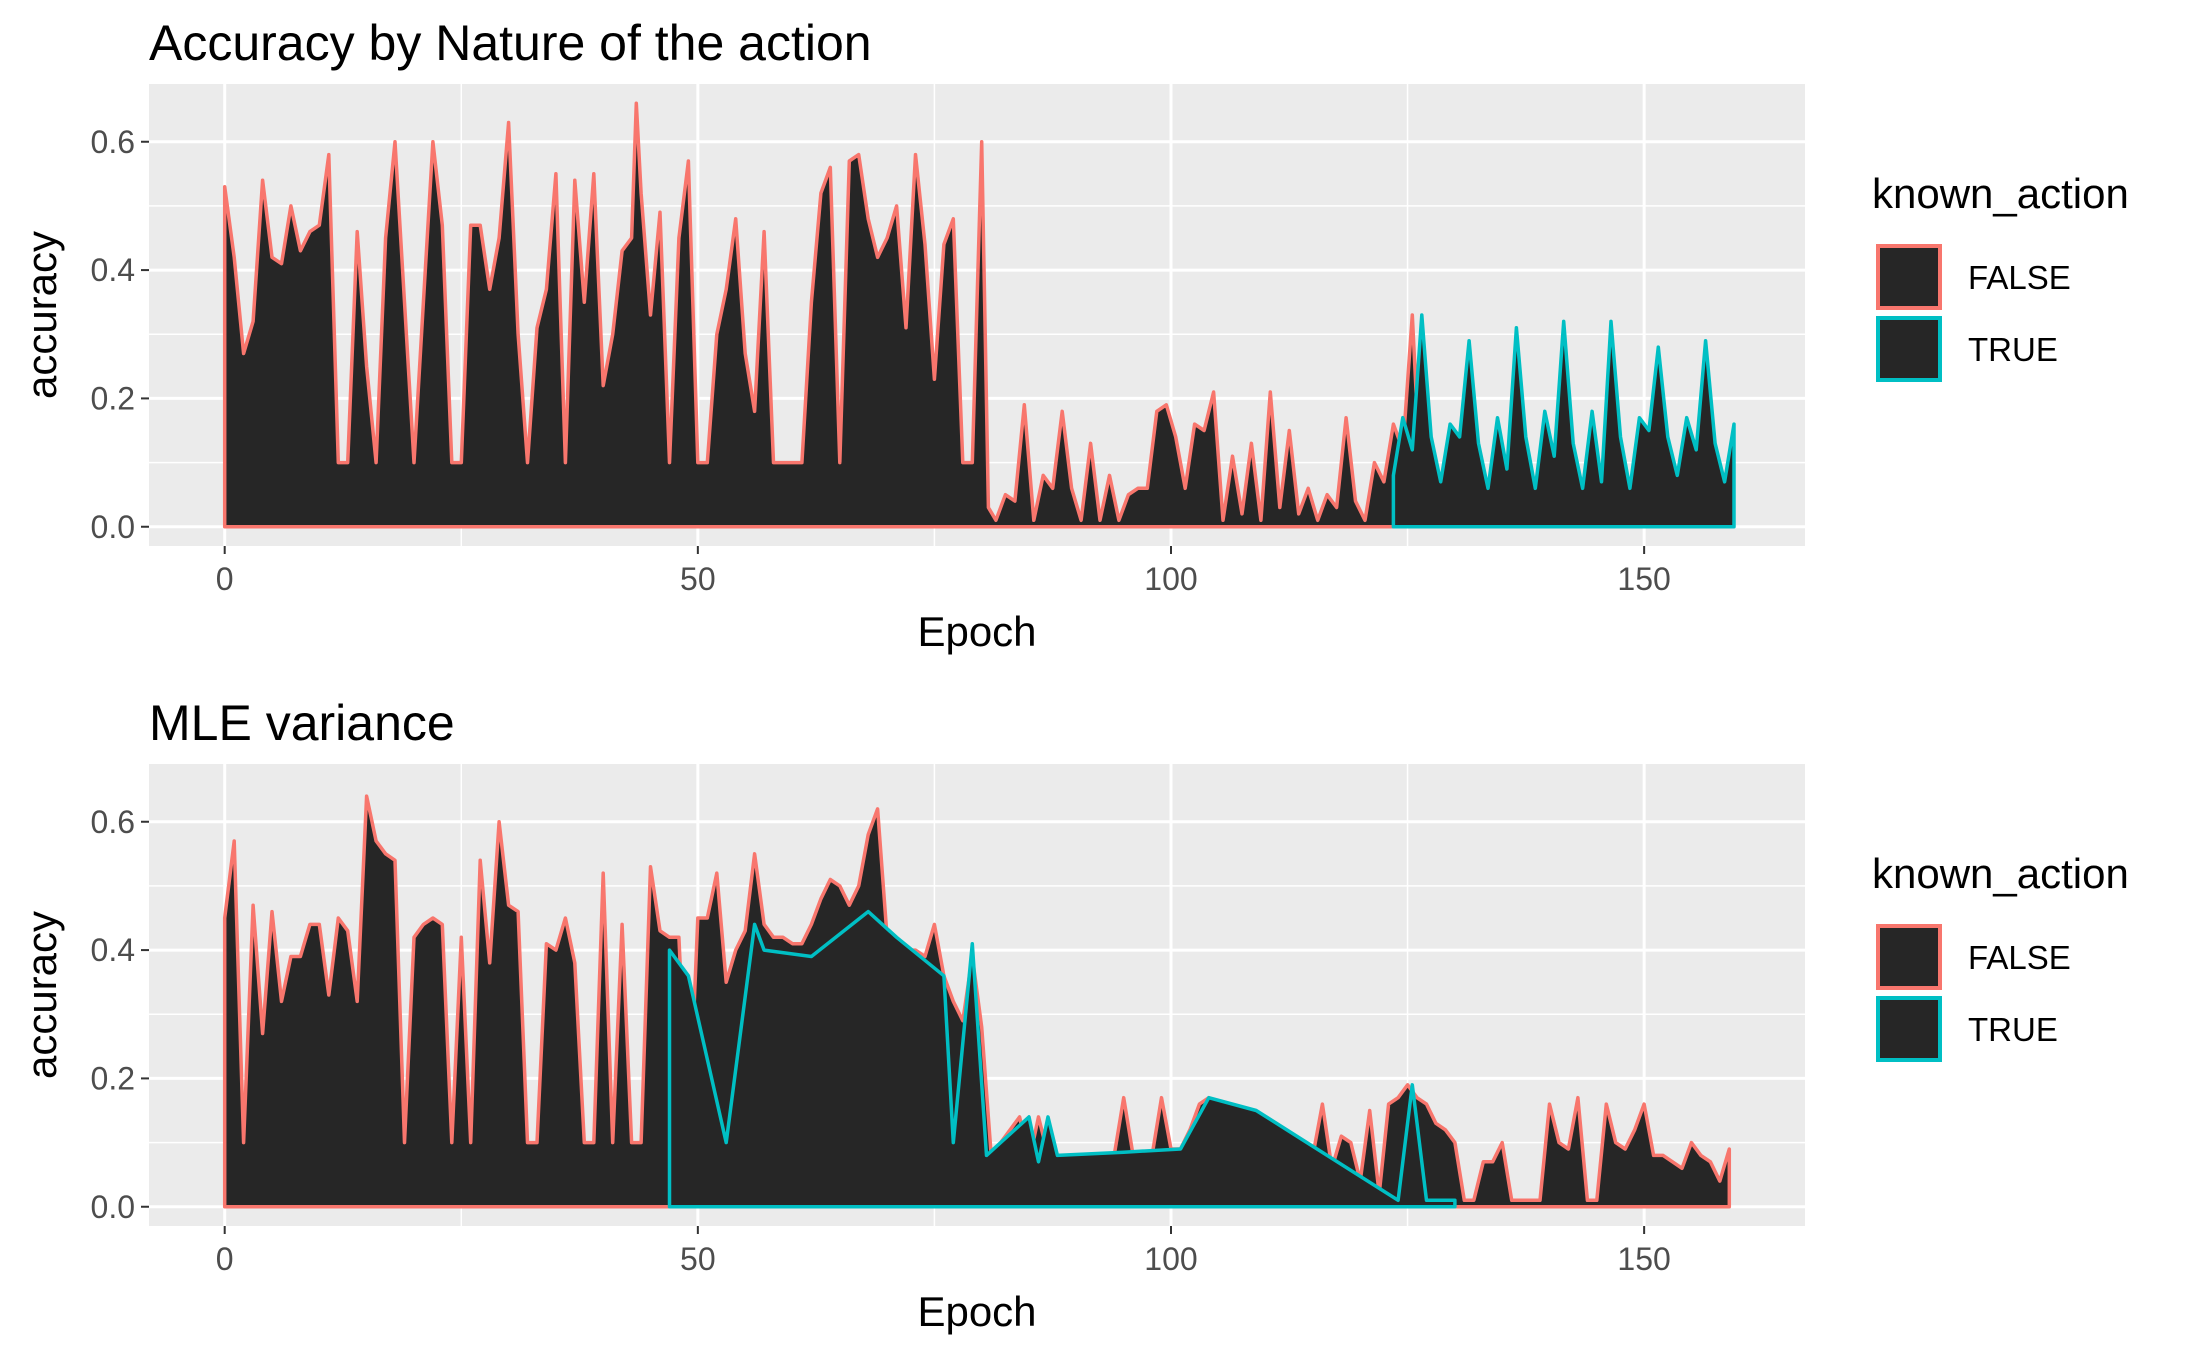 The height and width of the screenshot is (1351, 2187). Describe the element at coordinates (510, 43) in the screenshot. I see `chart-title: Accuracy by Nature of the action` at that location.